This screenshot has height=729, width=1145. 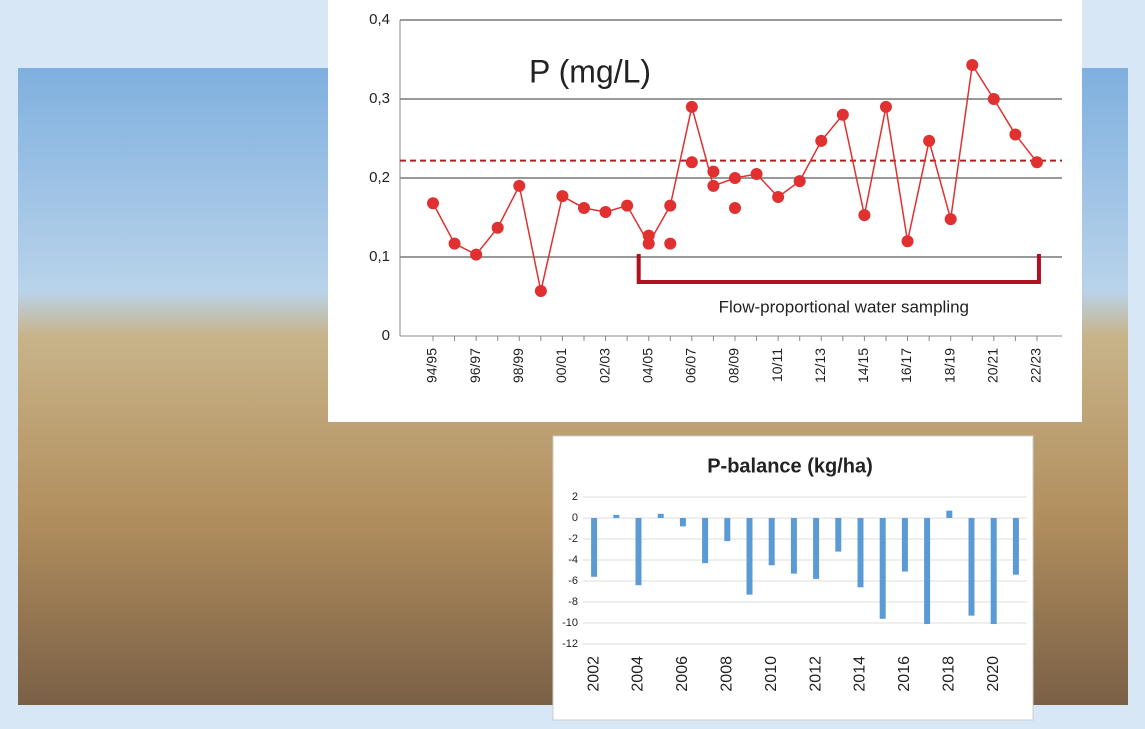 I want to click on x-tick-label: 18/19, so click(x=949, y=365).